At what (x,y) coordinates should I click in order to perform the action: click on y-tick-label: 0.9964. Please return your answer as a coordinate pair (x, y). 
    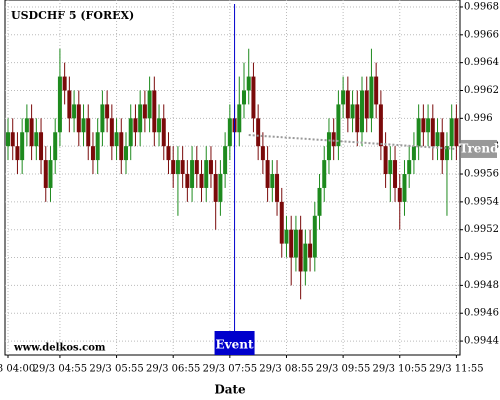
    Looking at the image, I should click on (481, 62).